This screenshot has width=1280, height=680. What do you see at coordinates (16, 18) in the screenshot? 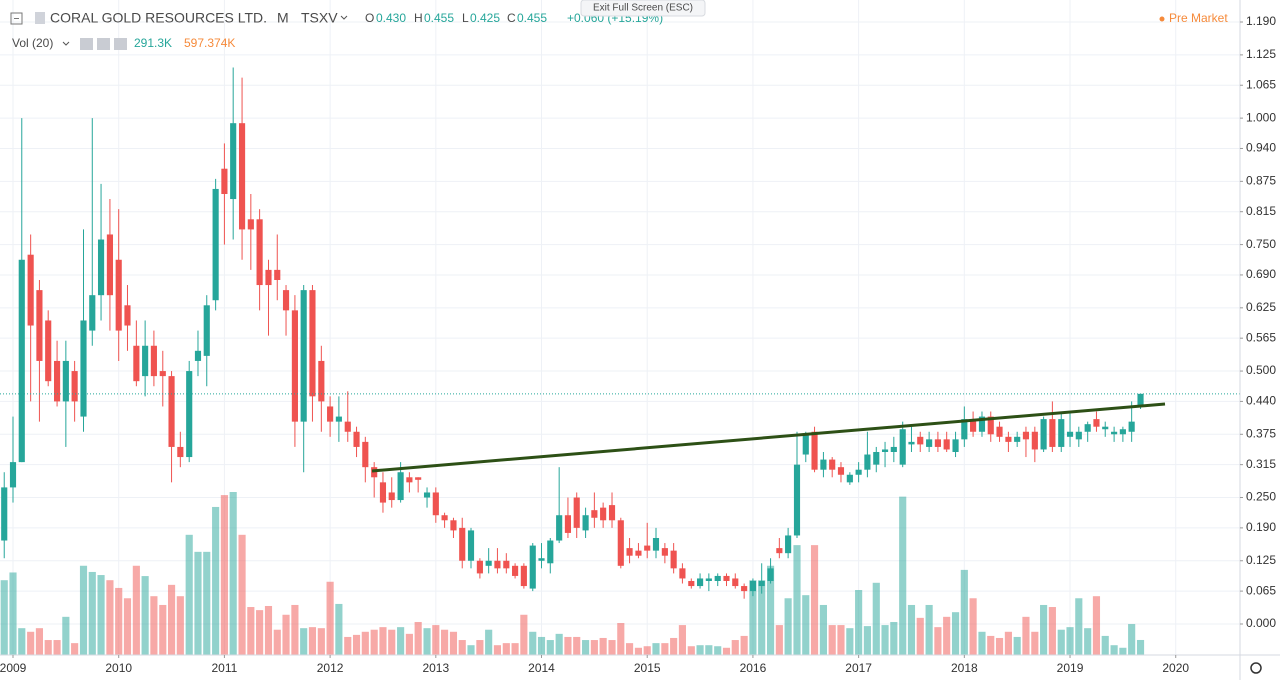
I see `collapse-icon` at bounding box center [16, 18].